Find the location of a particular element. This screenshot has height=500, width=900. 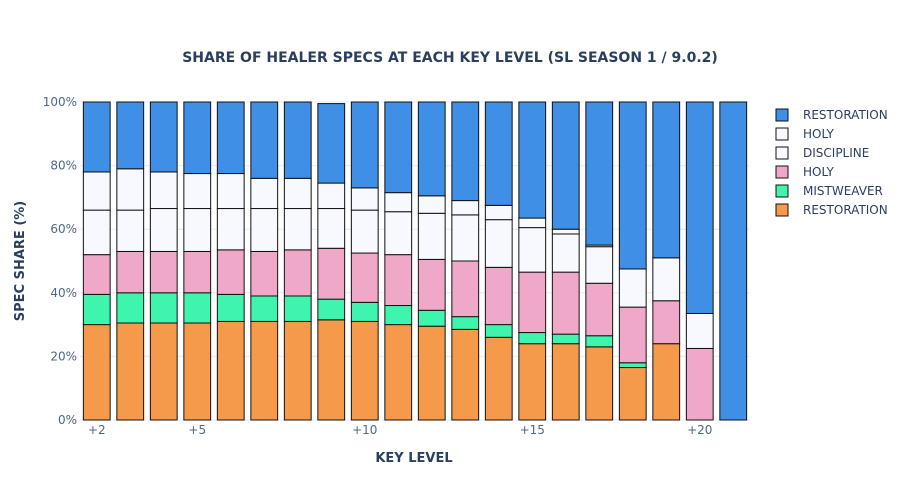

y-tick-label: 60% is located at coordinates (63, 229).